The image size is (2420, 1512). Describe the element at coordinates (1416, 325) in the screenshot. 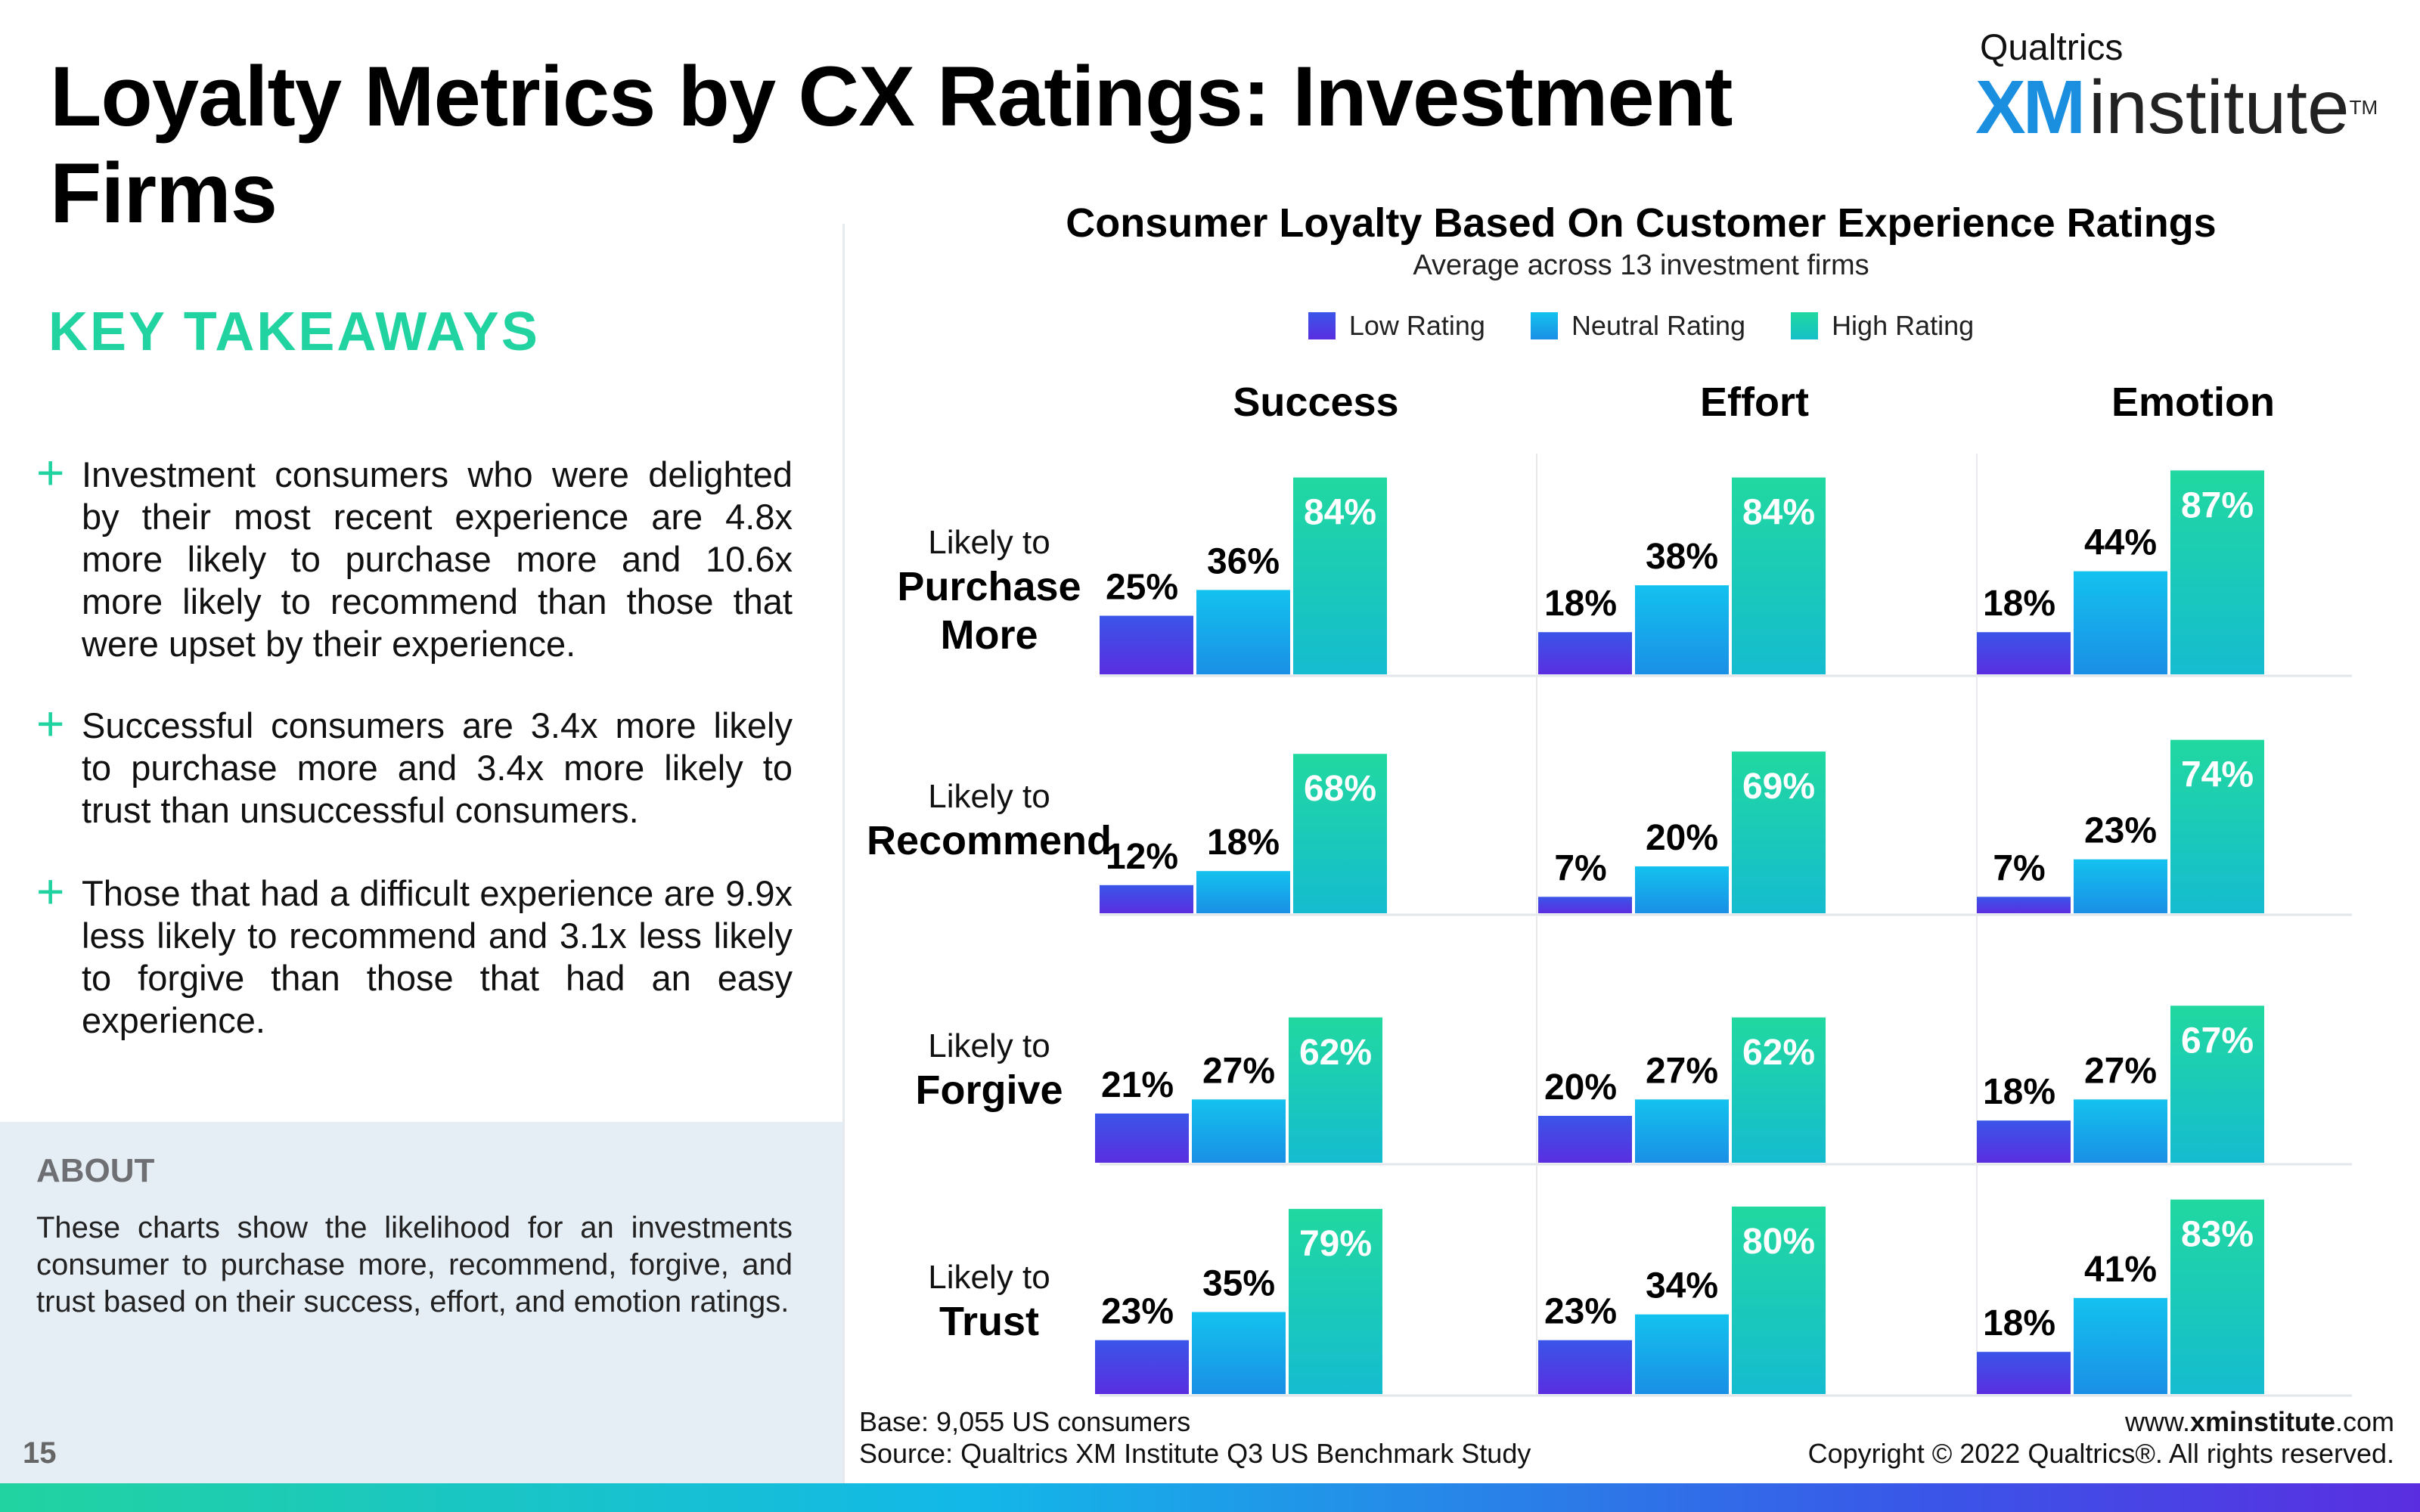

I see `legend-label-low: Low Rating` at that location.